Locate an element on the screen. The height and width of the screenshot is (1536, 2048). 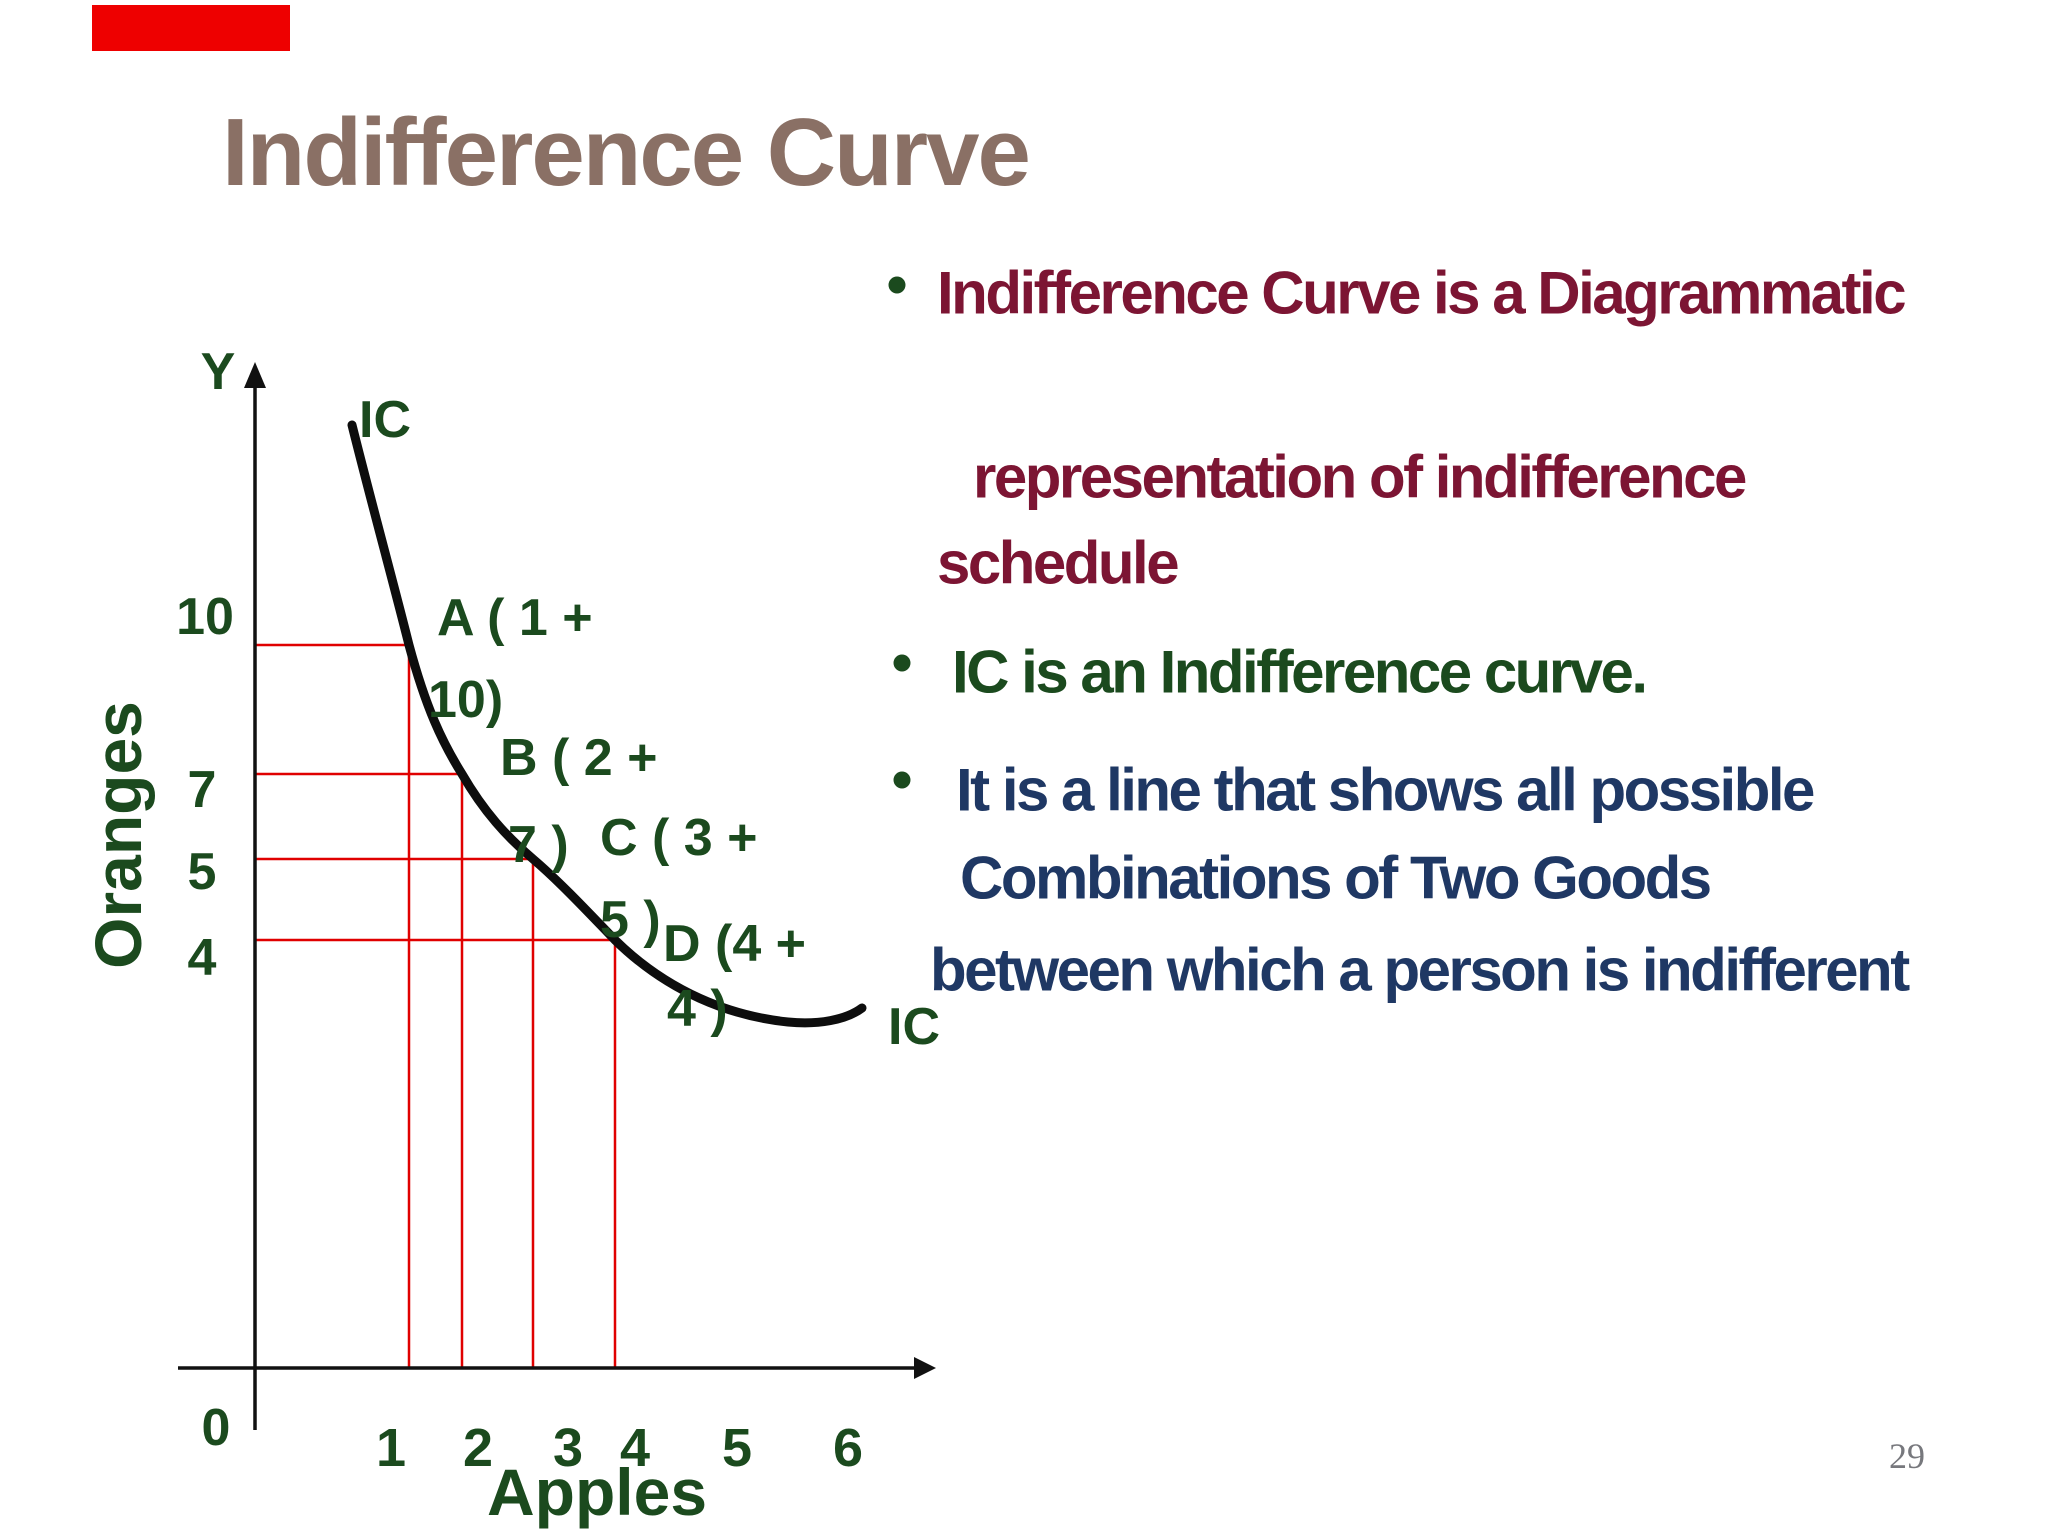
page-title: Indifference Curve is located at coordinates (626, 152).